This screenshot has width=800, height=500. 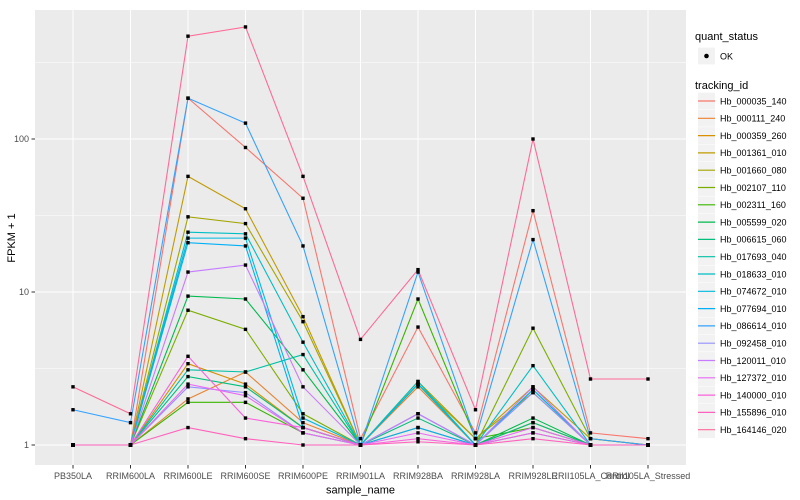 I want to click on legend-title-quant-status: quant_status, so click(x=726, y=37).